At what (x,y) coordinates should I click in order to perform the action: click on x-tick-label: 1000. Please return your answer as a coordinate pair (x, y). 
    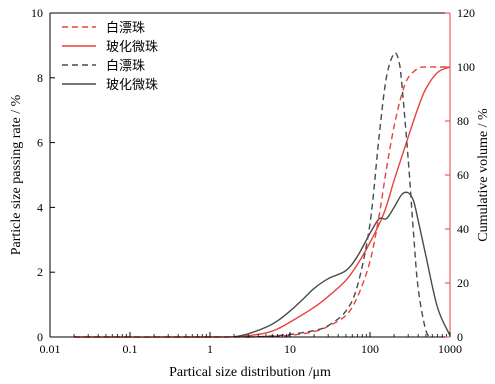
    Looking at the image, I should click on (450, 349).